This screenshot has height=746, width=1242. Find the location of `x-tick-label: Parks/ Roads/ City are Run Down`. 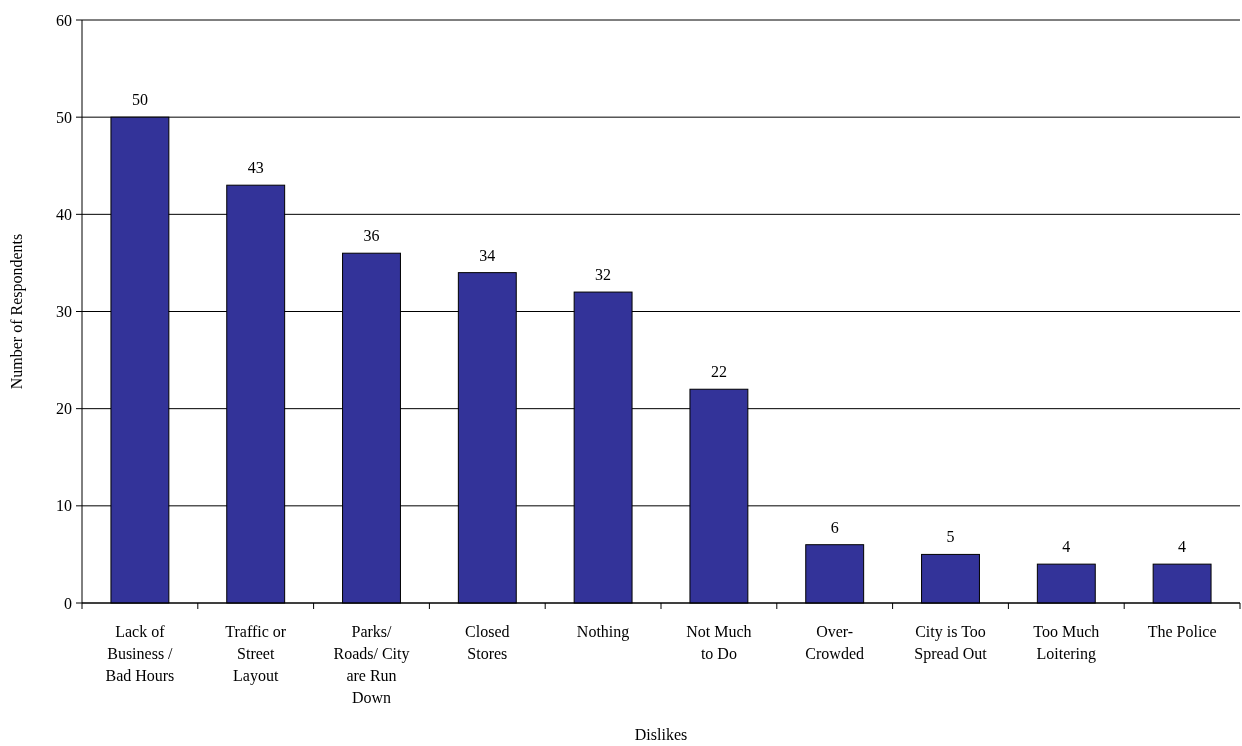

x-tick-label: Parks/ Roads/ City are Run Down is located at coordinates (371, 664).